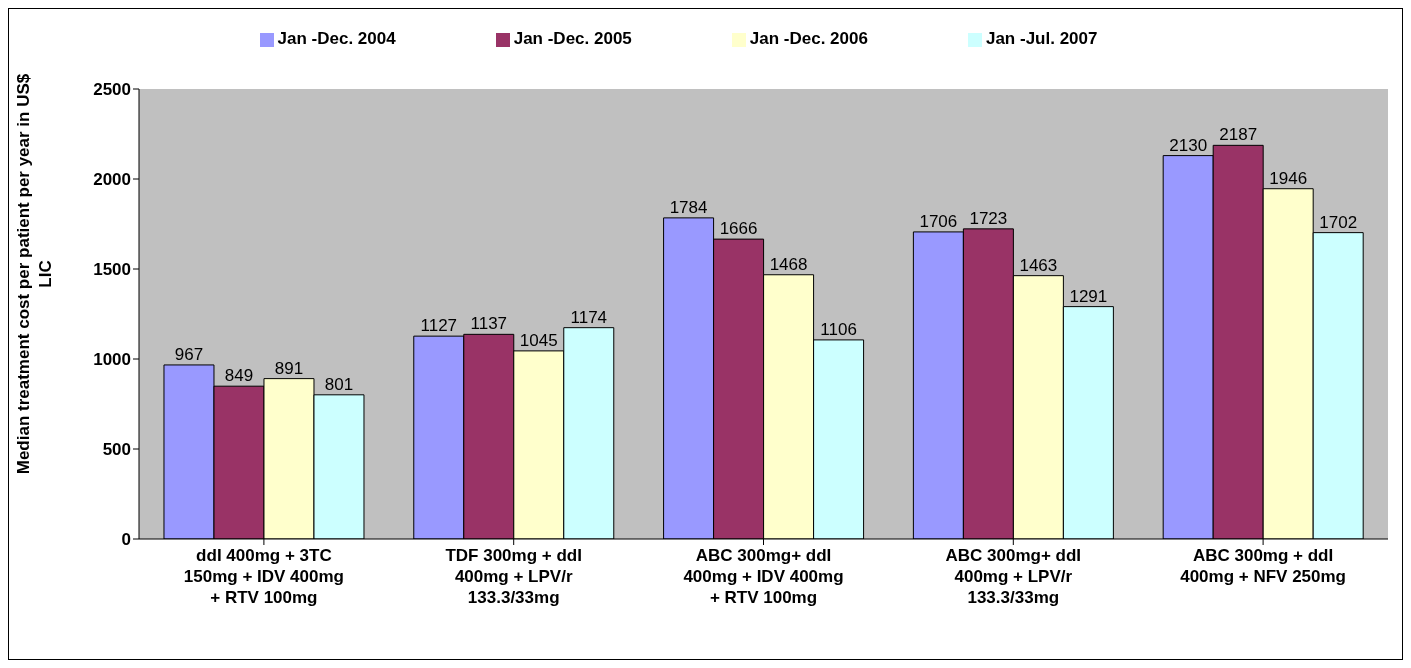 The width and height of the screenshot is (1411, 668). I want to click on data-label: 2130, so click(1188, 145).